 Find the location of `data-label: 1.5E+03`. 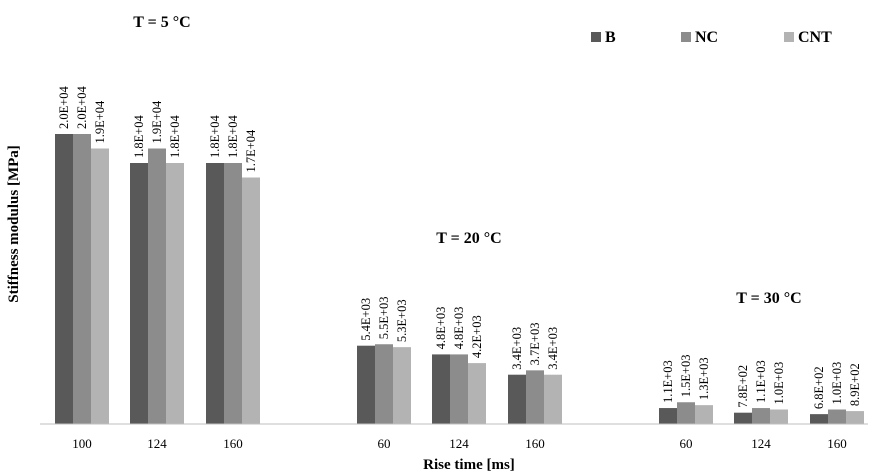

data-label: 1.5E+03 is located at coordinates (686, 375).